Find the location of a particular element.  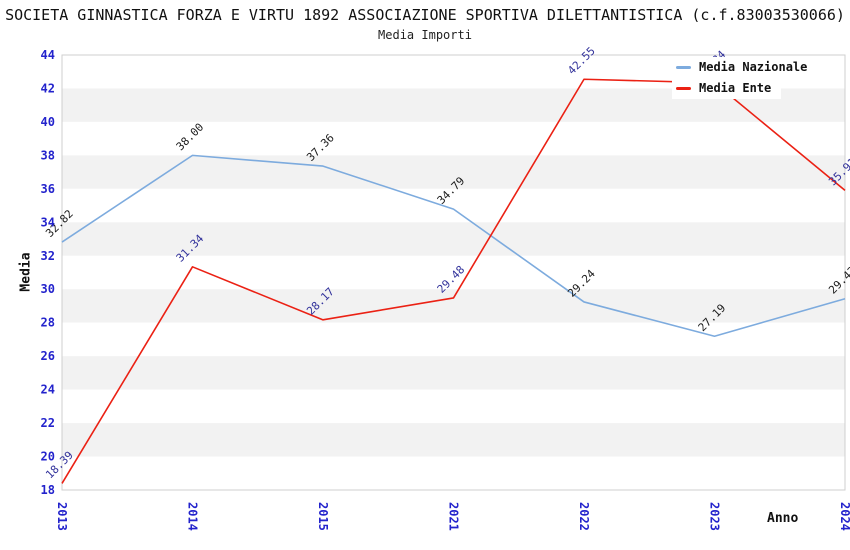

svg-text: 20 is located at coordinates (48, 457).